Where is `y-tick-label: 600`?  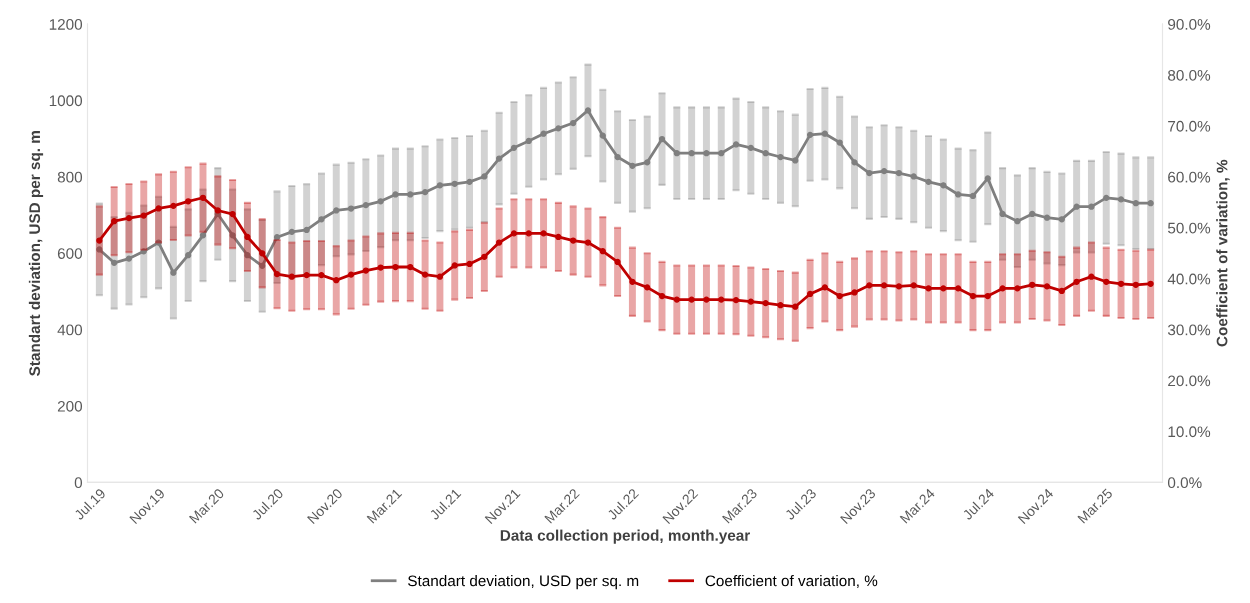
y-tick-label: 600 is located at coordinates (70, 253).